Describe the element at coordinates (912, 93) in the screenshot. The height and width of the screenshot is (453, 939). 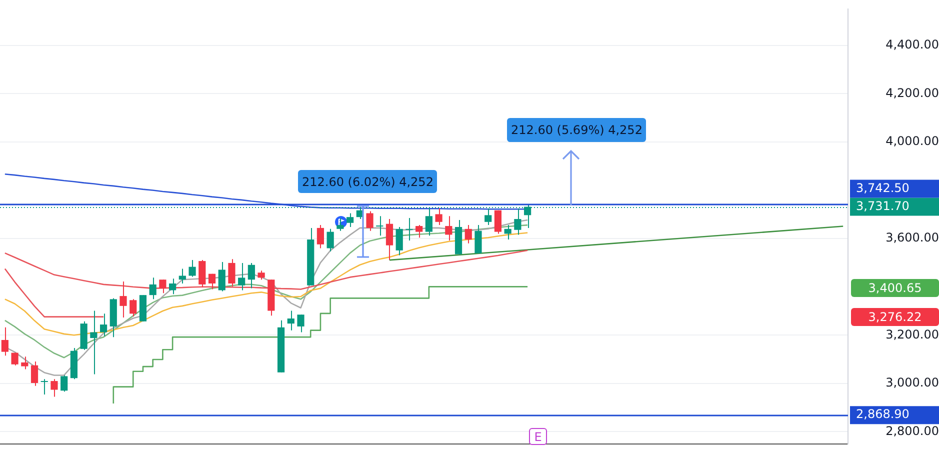
I see `y-tick-label: 4,200.00` at that location.